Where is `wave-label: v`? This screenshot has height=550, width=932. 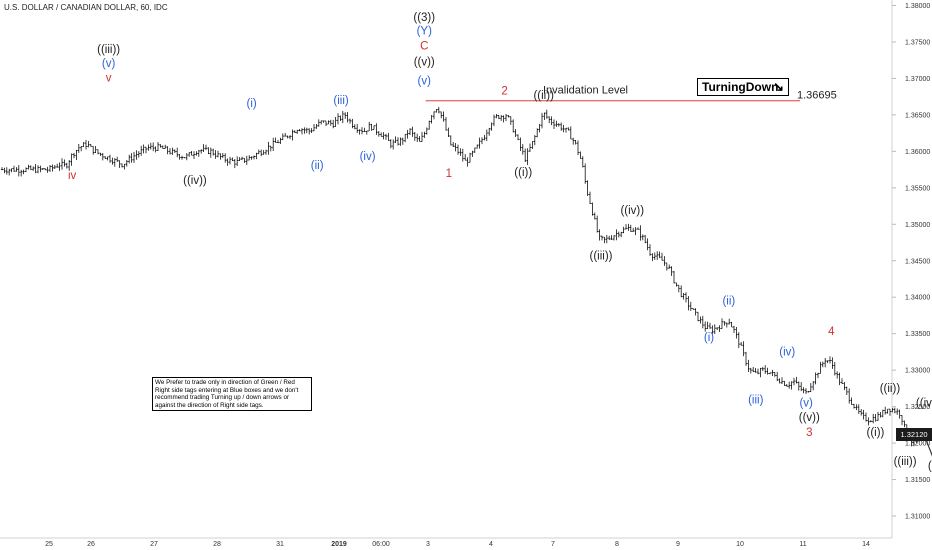 wave-label: v is located at coordinates (109, 78).